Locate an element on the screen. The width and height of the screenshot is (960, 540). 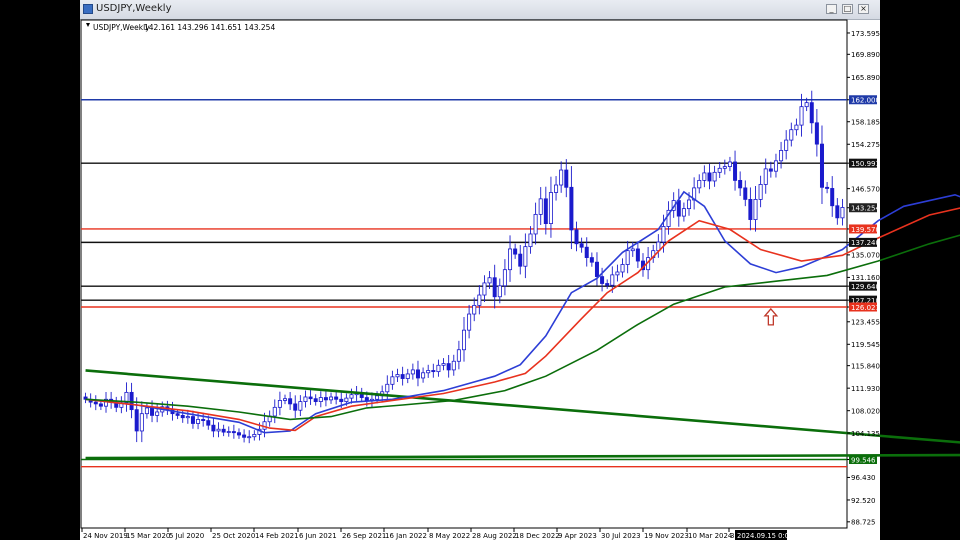
close-button: × is located at coordinates (863, 9).